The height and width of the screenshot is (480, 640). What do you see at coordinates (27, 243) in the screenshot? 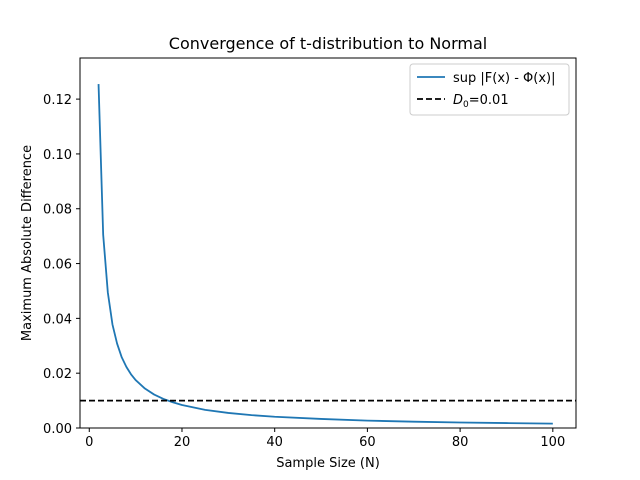
I see `y-axis-label: Maximum Absolute Difference` at bounding box center [27, 243].